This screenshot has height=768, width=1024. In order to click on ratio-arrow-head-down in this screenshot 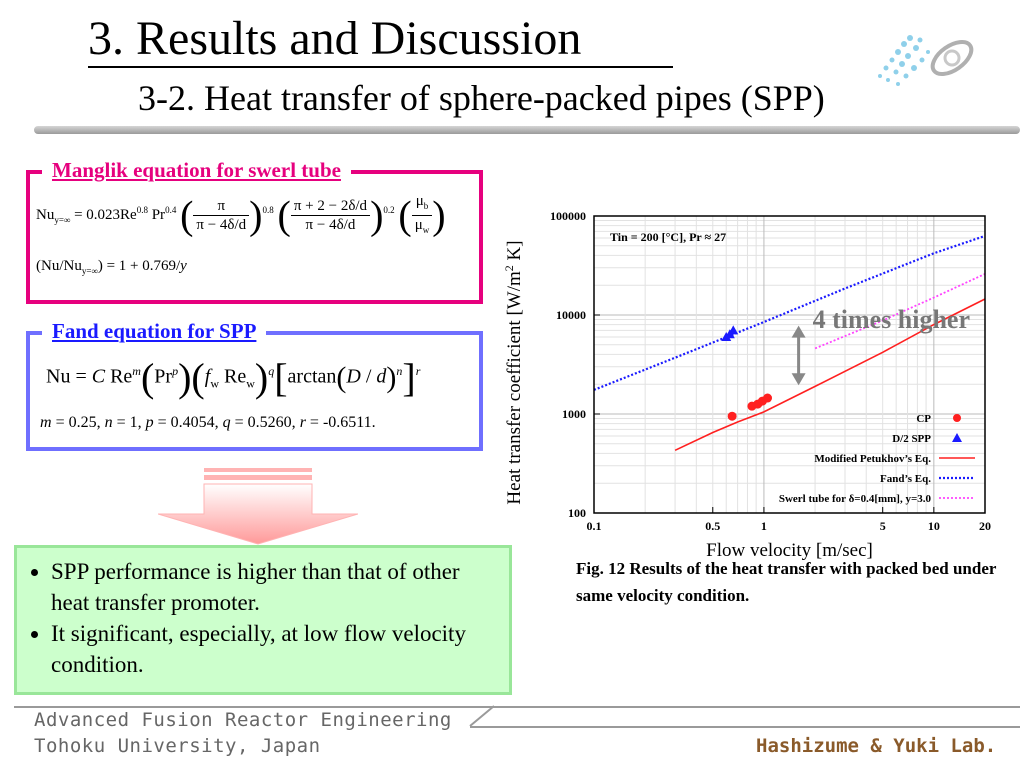, I will do `click(798, 379)`.